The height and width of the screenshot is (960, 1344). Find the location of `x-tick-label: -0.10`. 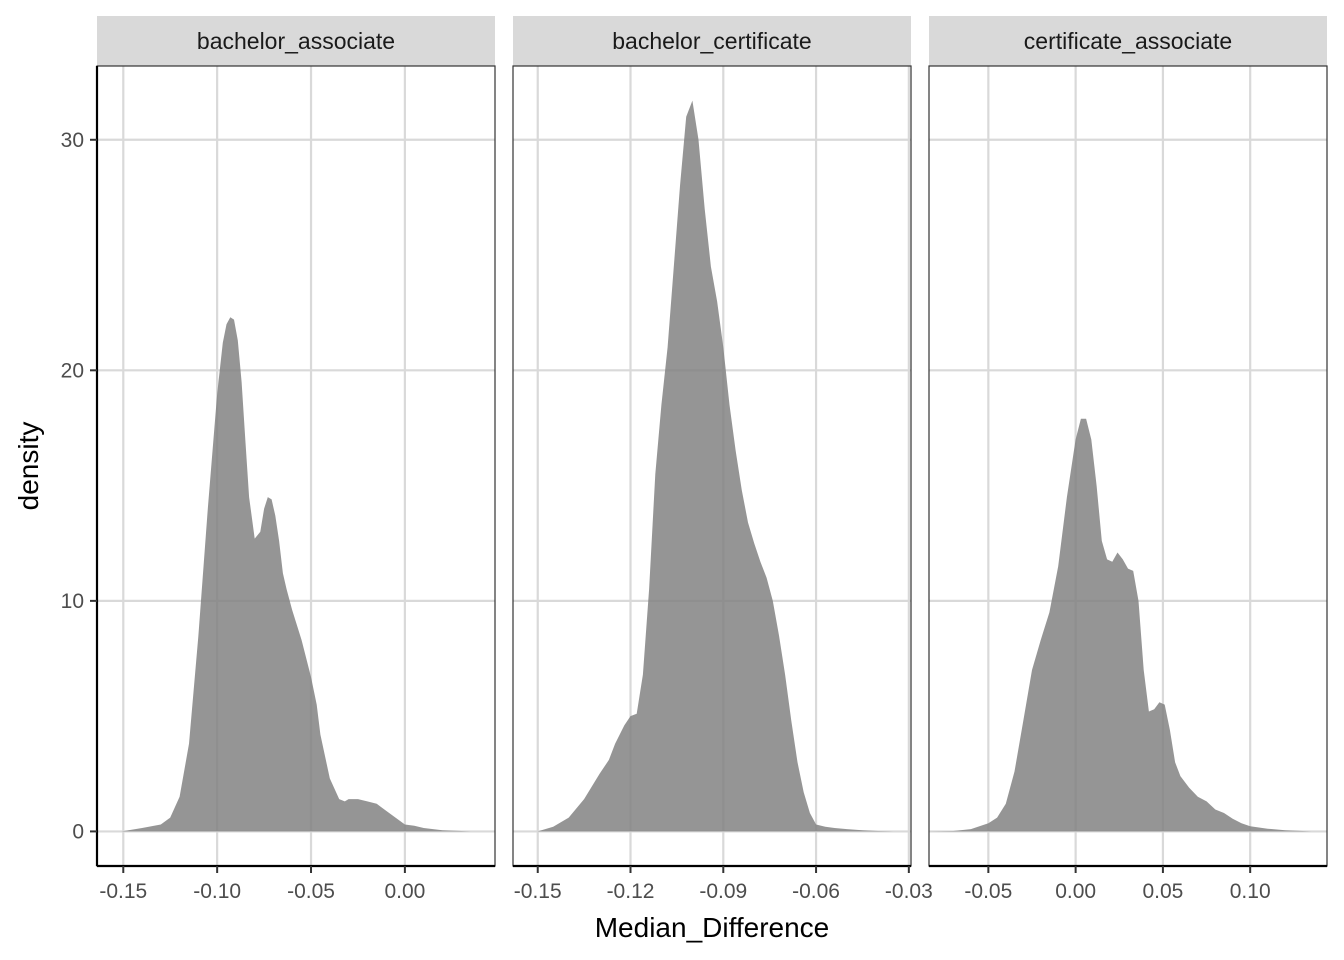

x-tick-label: -0.10 is located at coordinates (217, 891).